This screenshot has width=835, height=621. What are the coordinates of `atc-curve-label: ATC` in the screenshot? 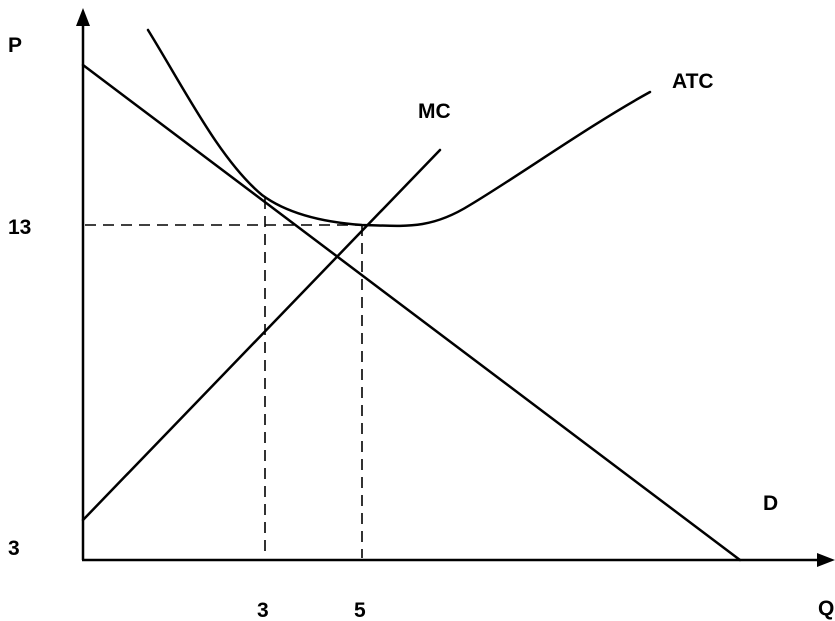 It's located at (693, 81).